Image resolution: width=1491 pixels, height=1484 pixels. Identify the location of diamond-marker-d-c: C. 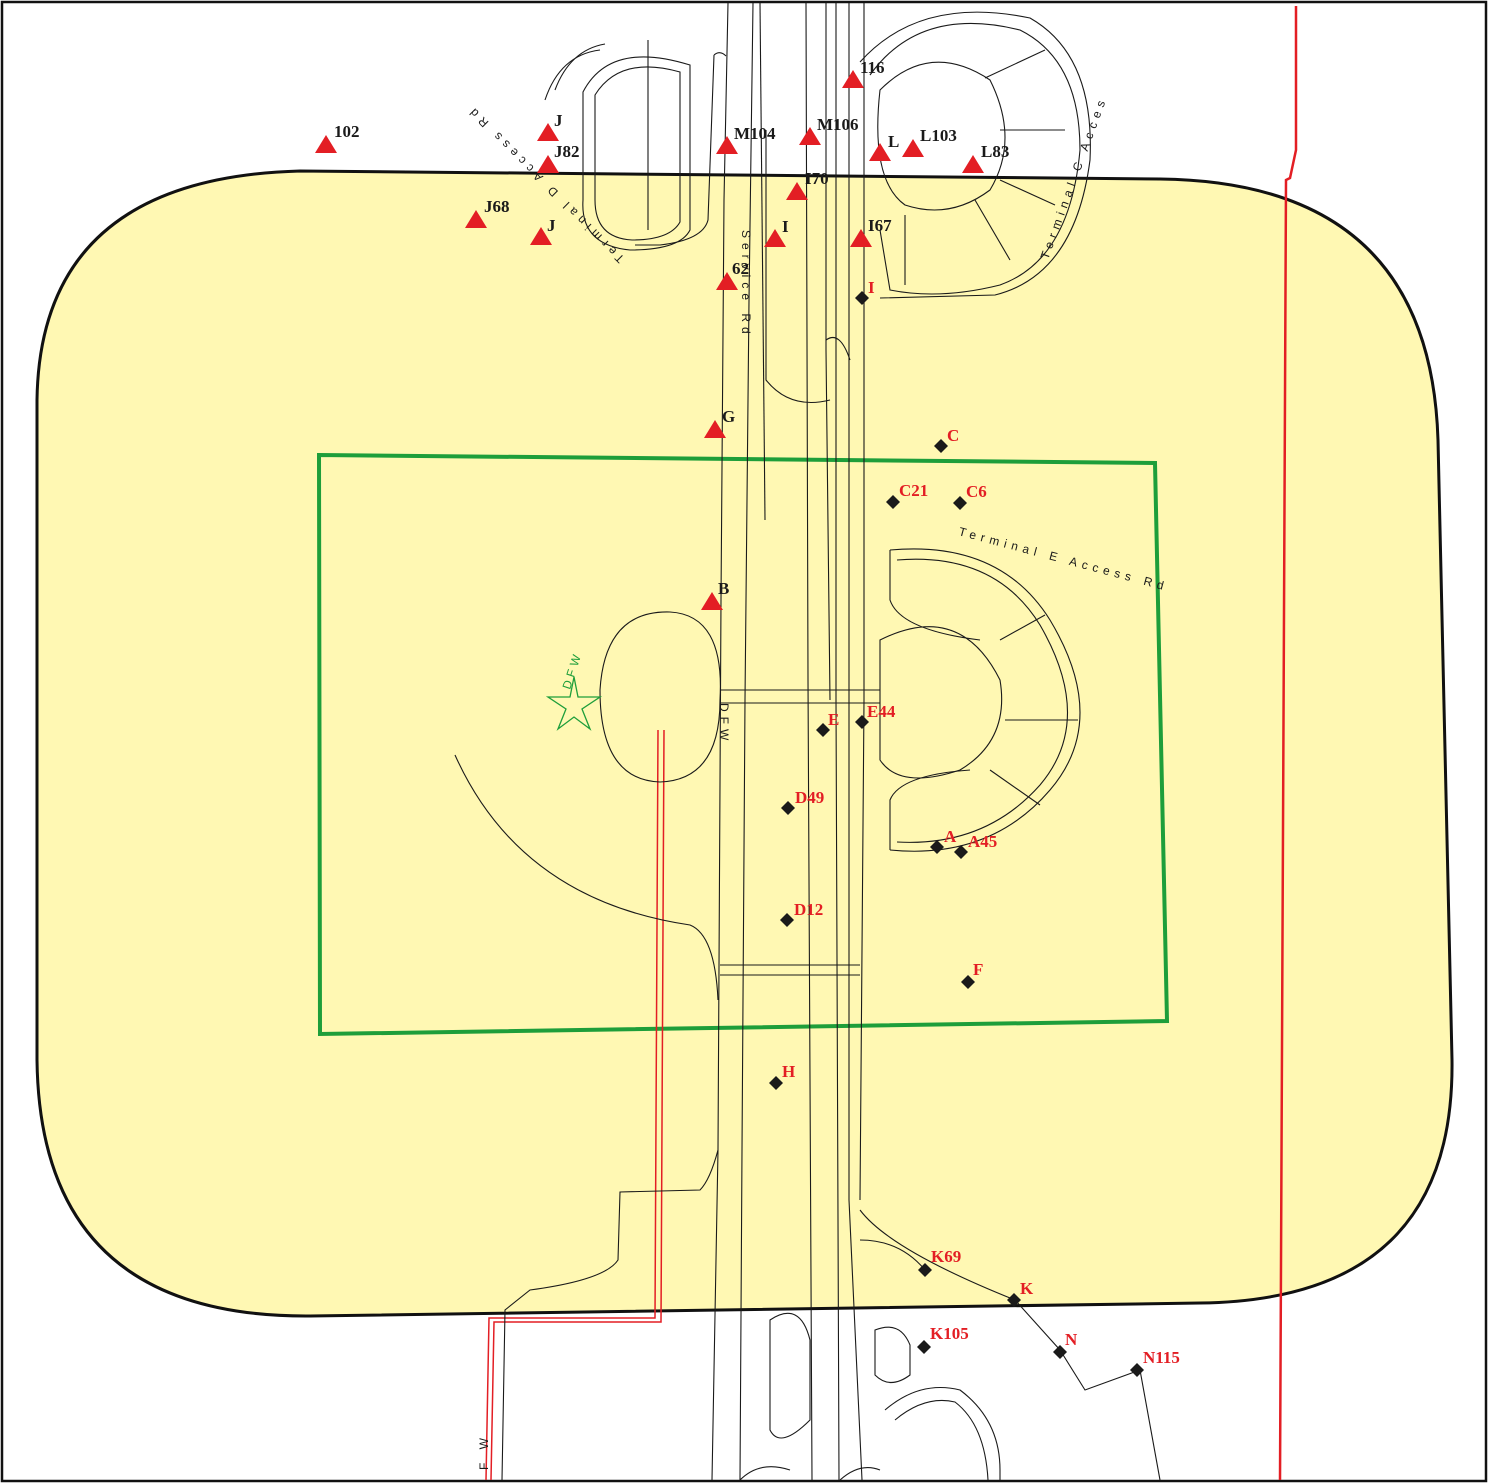
(946, 439).